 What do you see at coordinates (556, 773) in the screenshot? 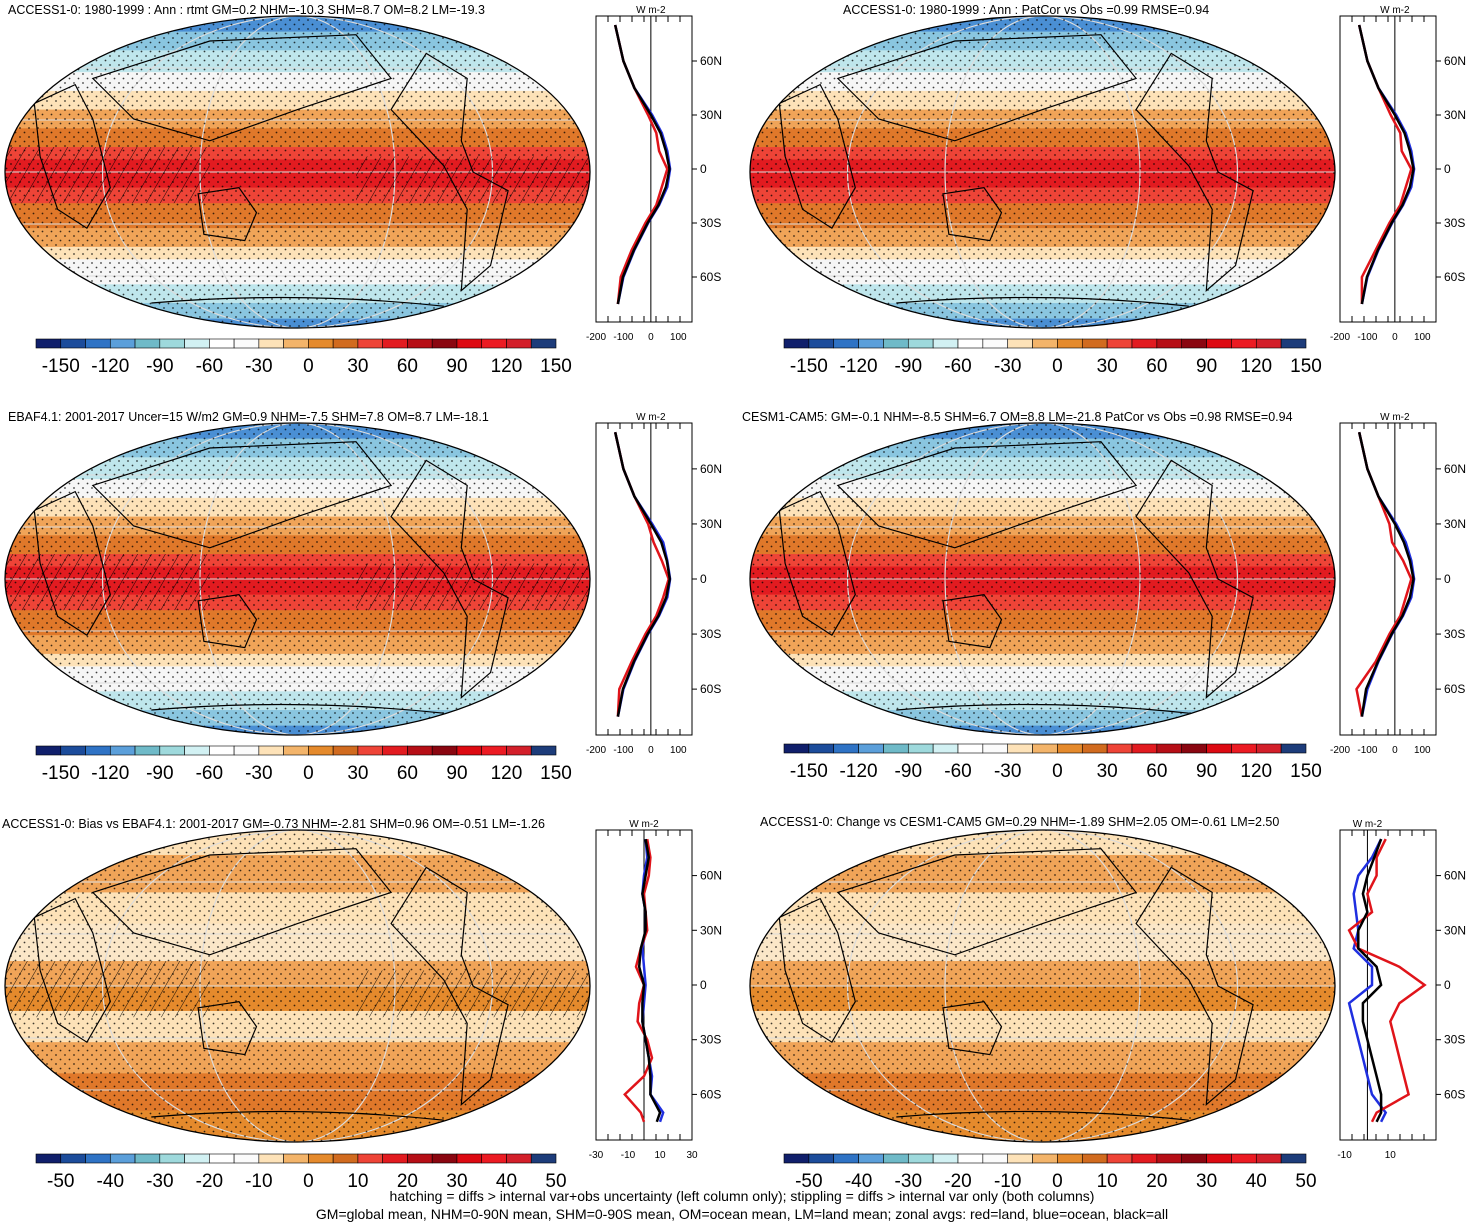
I see `colorbar-tick-label: 150` at bounding box center [556, 773].